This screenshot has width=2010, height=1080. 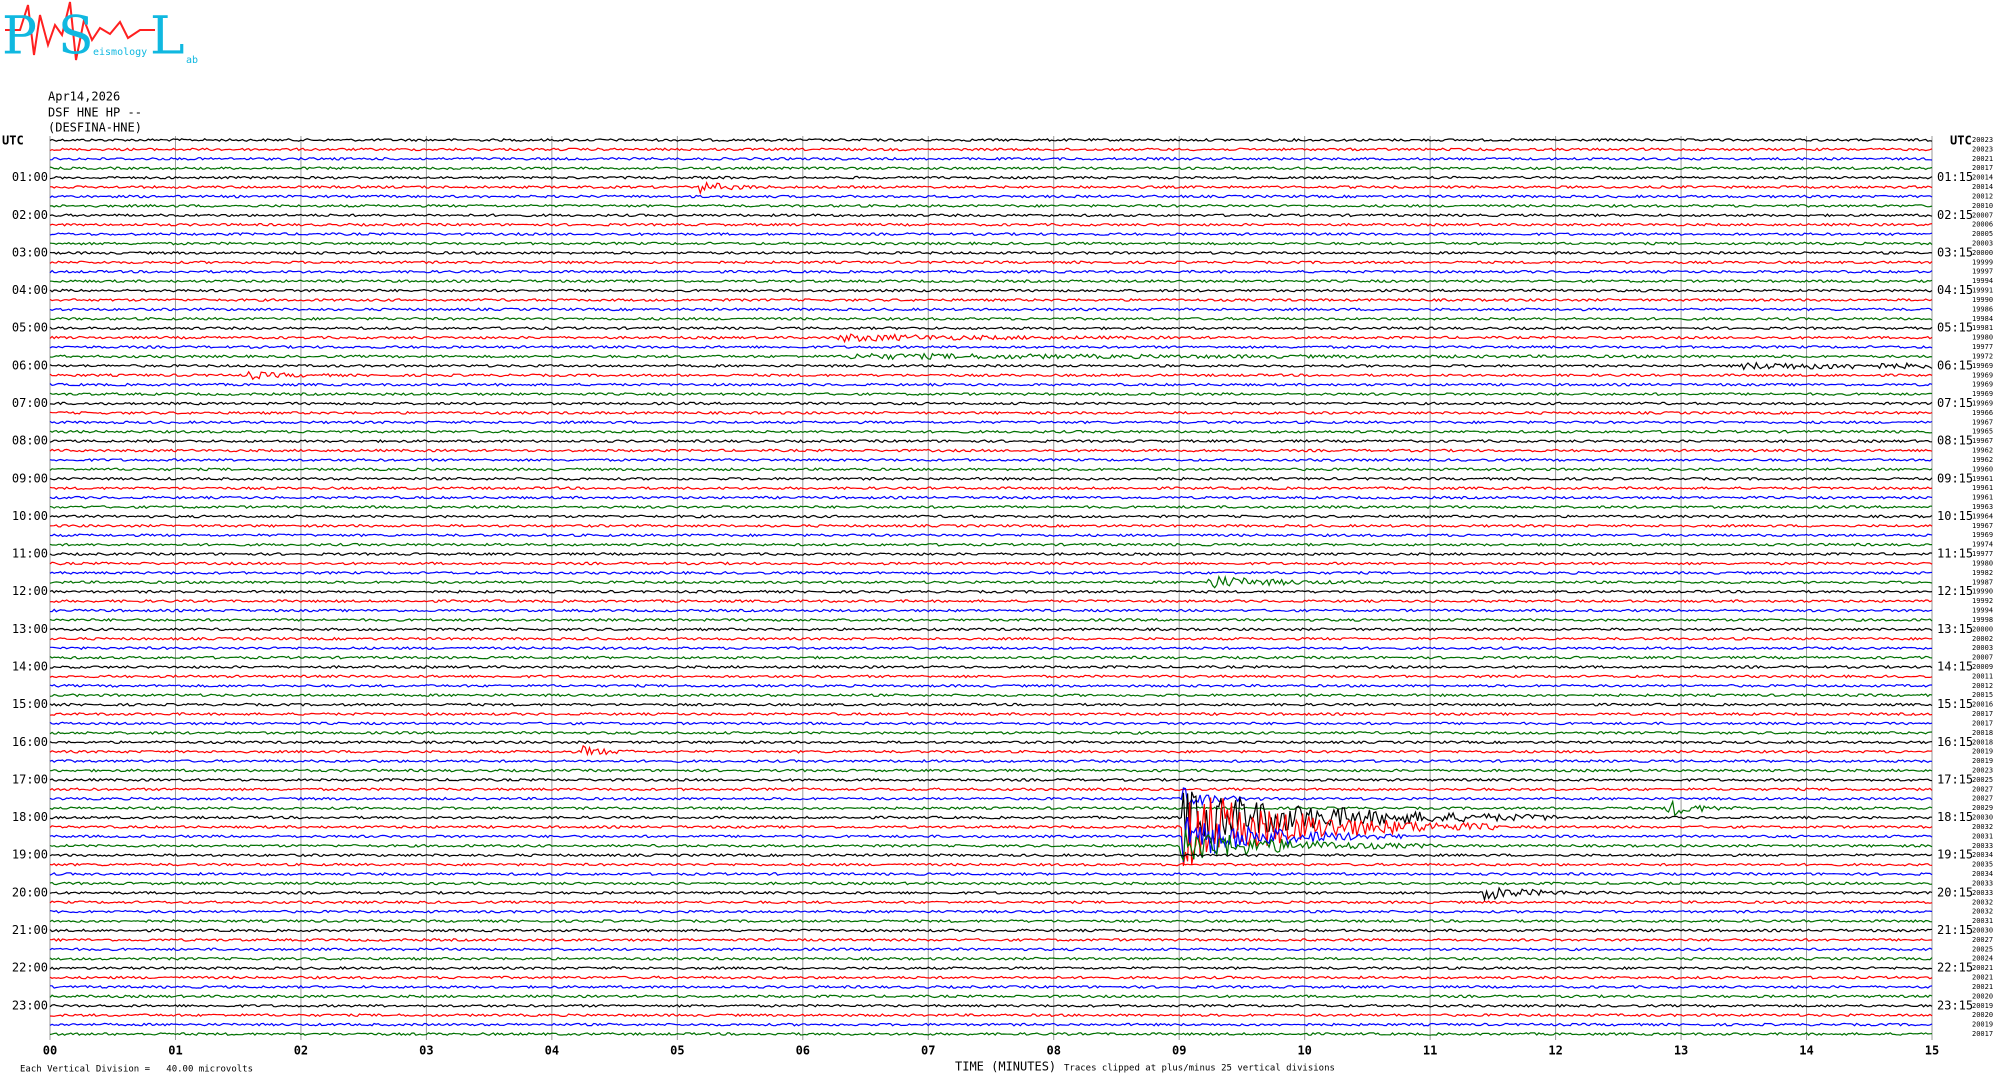 I want to click on left-hour-label: 20:00, so click(x=30, y=892).